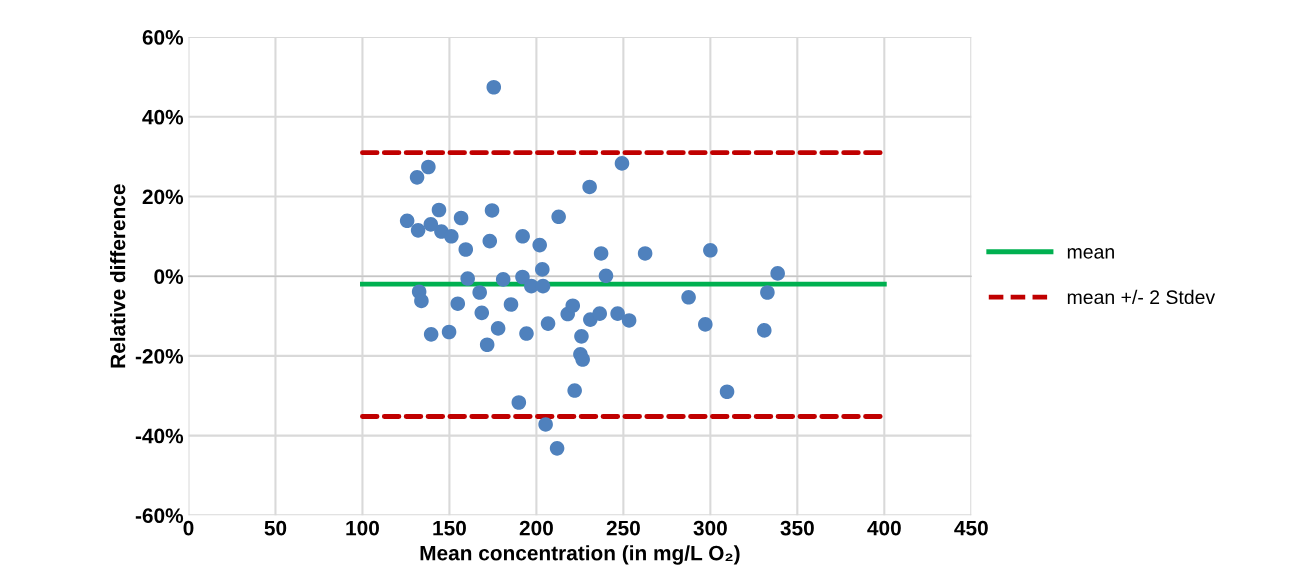 The image size is (1309, 579). Describe the element at coordinates (169, 276) in the screenshot. I see `y-tick-label: 0%` at that location.